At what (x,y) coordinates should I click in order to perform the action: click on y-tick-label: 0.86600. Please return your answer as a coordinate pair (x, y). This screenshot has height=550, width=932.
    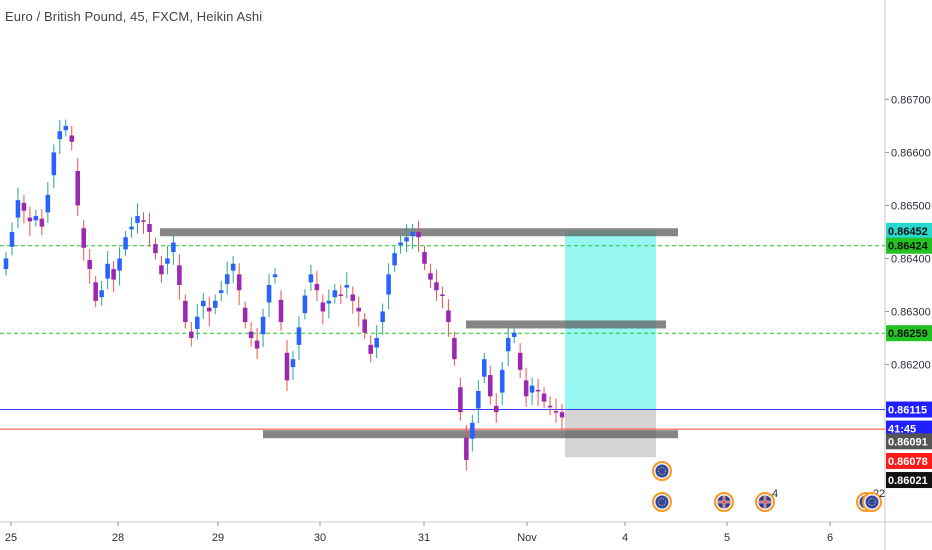
    Looking at the image, I should click on (911, 153).